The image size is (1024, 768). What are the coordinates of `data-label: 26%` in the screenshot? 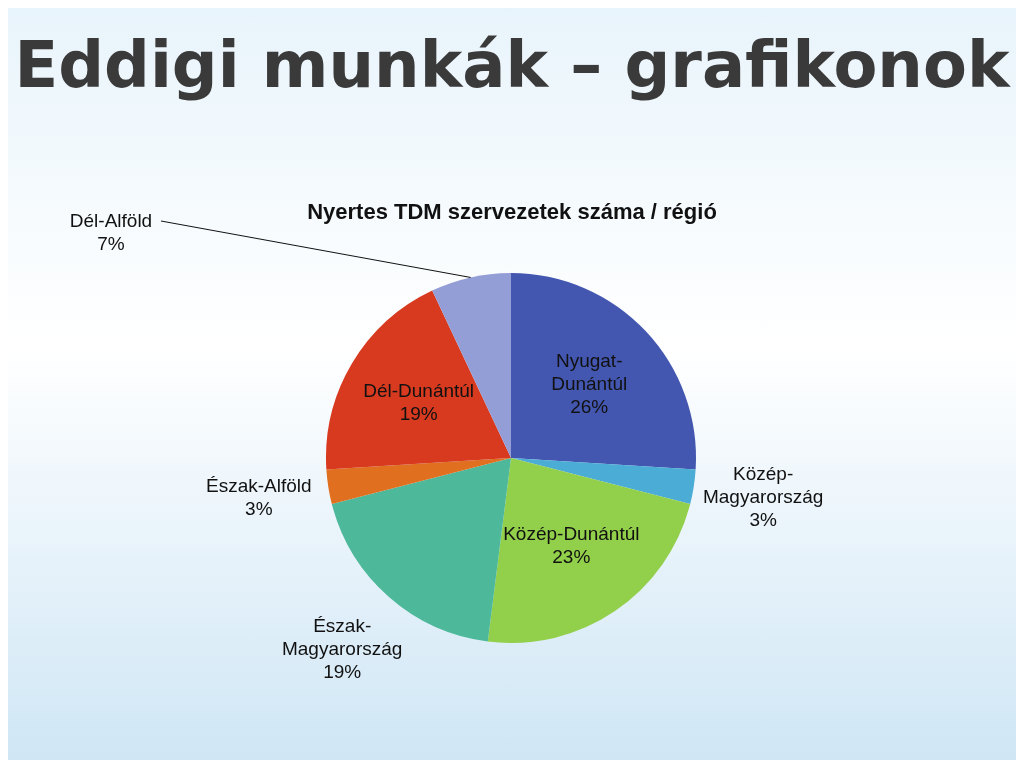 It's located at (589, 406).